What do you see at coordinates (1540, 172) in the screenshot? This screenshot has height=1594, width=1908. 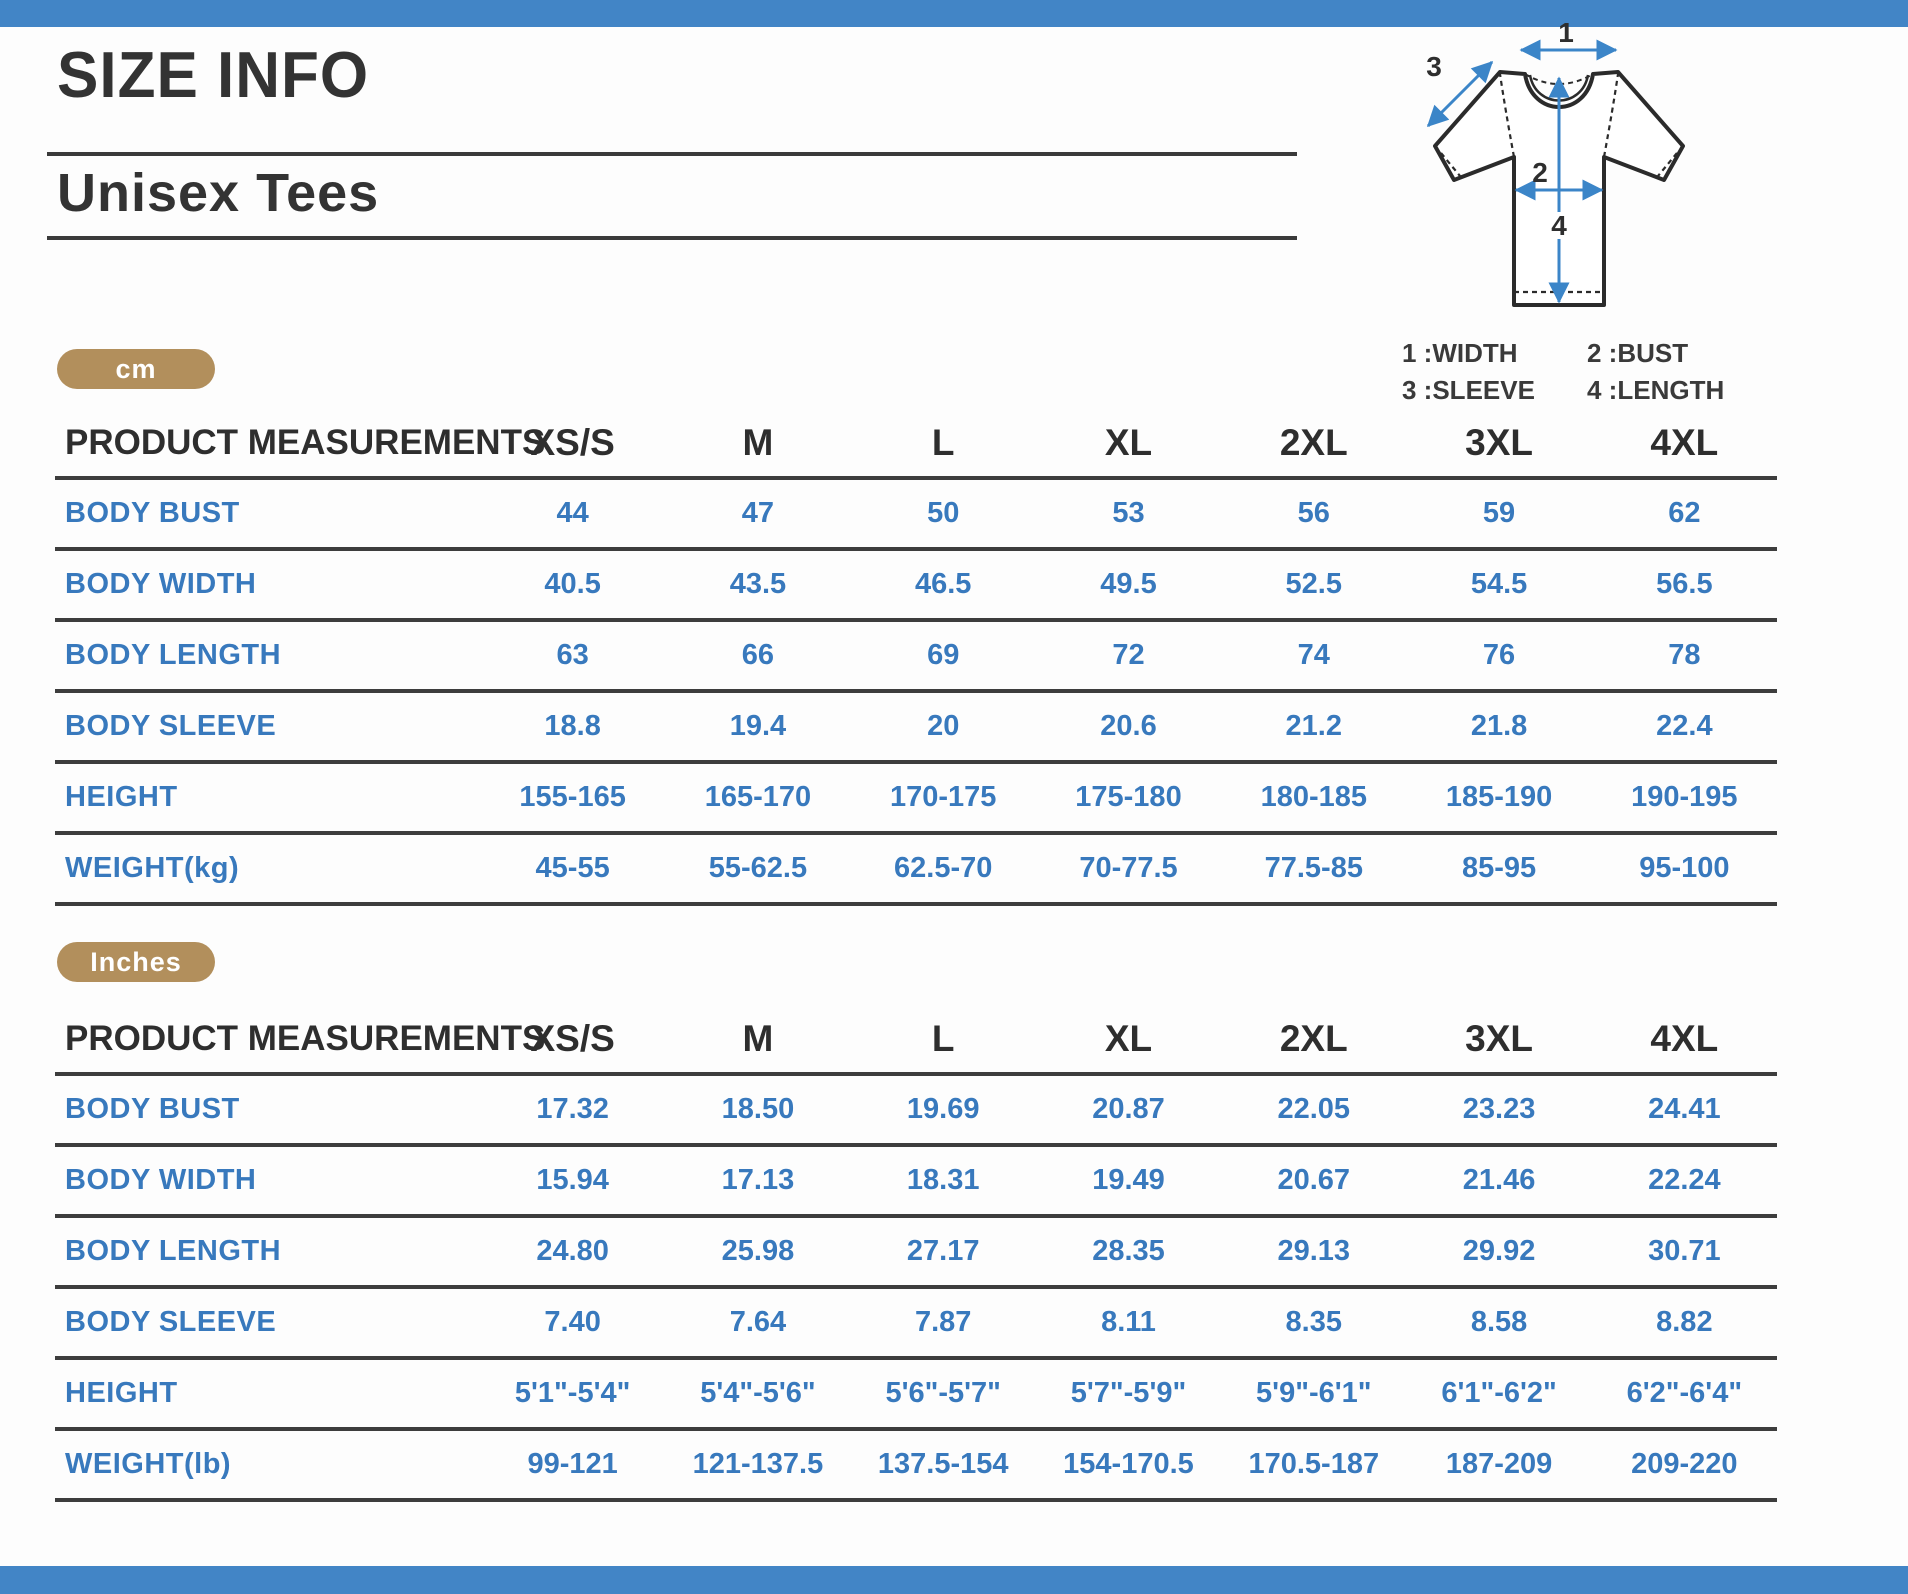 I see `marker-2-bust: 2` at bounding box center [1540, 172].